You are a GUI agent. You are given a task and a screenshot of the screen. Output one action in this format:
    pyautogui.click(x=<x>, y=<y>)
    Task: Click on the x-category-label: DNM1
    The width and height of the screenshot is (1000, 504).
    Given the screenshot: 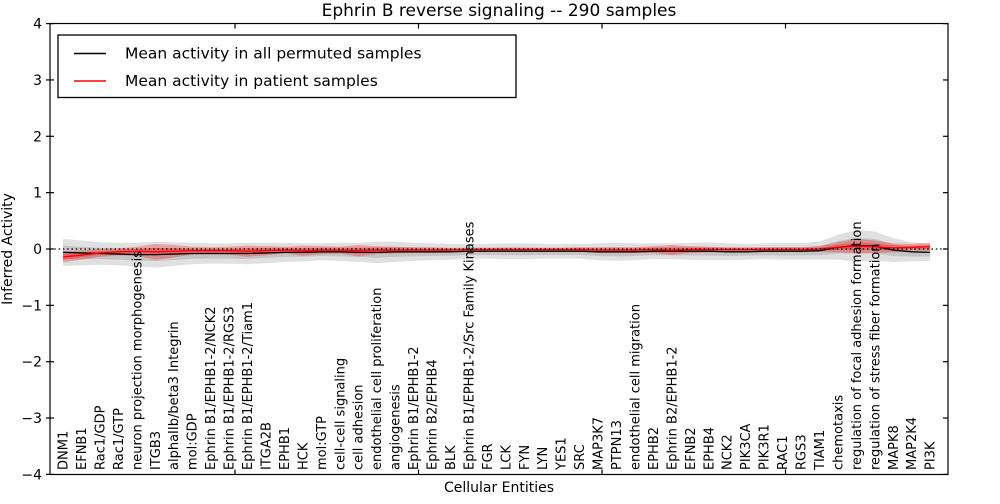 What is the action you would take?
    pyautogui.click(x=64, y=450)
    